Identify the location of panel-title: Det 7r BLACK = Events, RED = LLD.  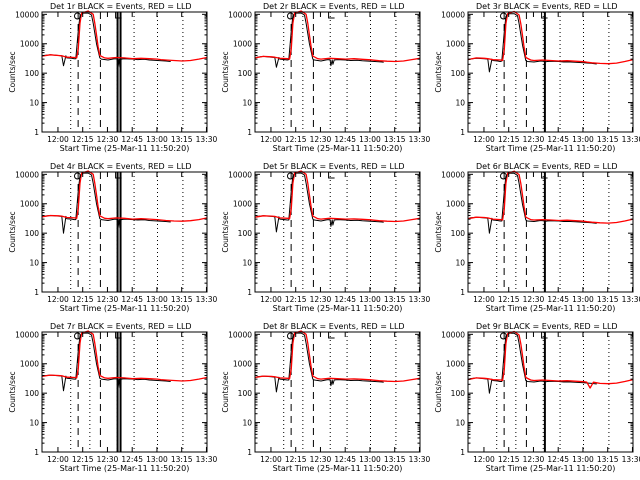
(121, 326).